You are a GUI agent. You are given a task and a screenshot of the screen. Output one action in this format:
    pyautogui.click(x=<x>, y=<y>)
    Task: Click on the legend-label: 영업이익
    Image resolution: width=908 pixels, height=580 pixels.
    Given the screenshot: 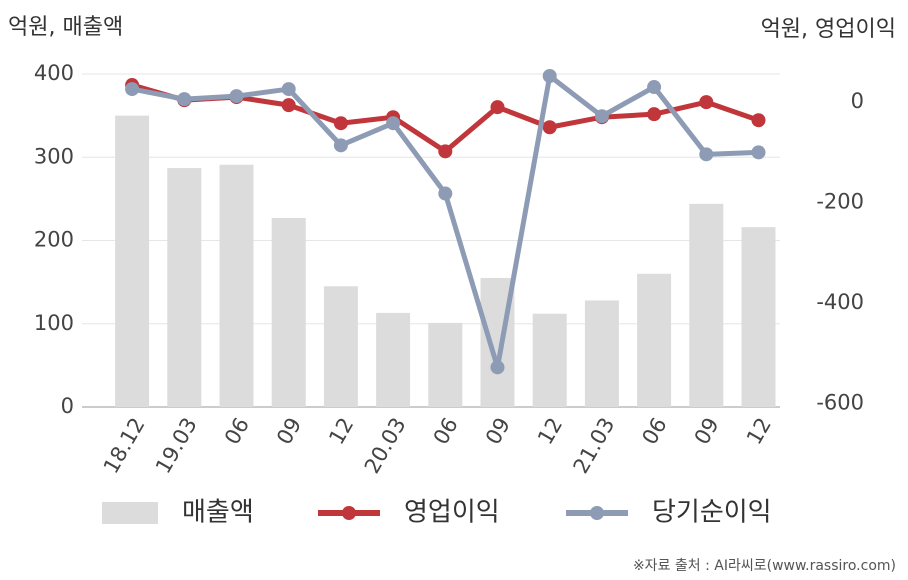 What is the action you would take?
    pyautogui.click(x=452, y=513)
    